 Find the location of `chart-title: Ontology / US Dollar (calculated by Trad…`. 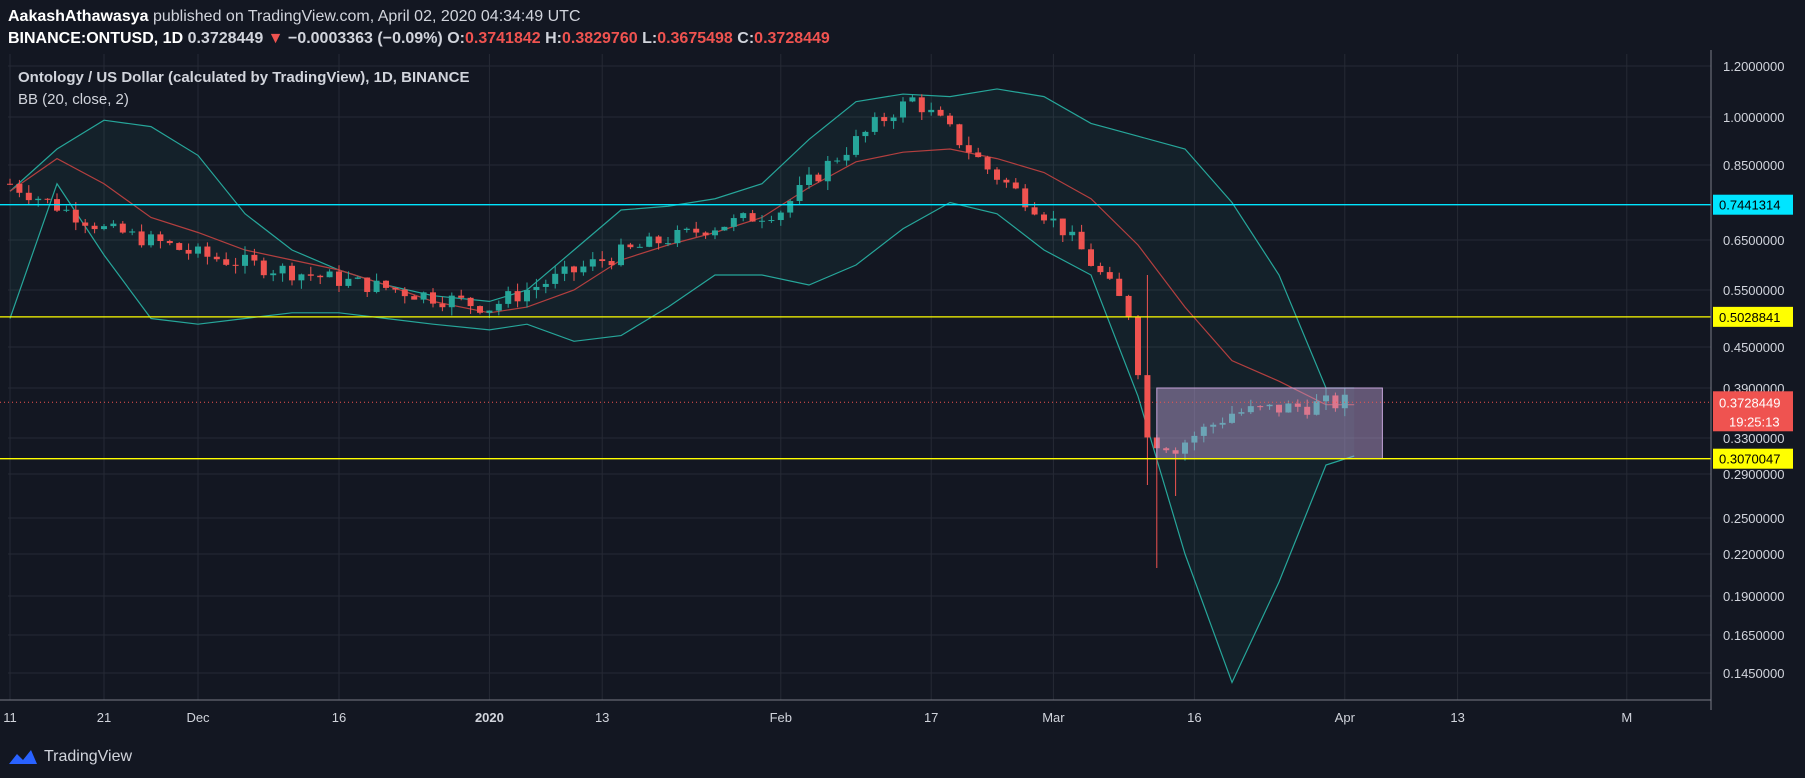

chart-title: Ontology / US Dollar (calculated by Trad… is located at coordinates (243, 77).